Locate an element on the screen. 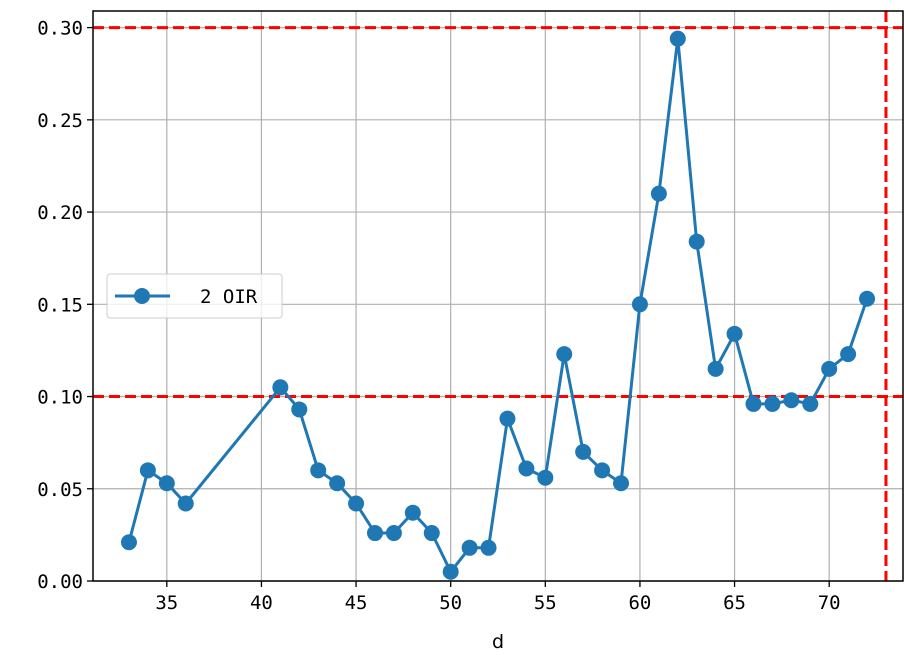 This screenshot has width=904, height=655. x-tick-label: 45 is located at coordinates (356, 603).